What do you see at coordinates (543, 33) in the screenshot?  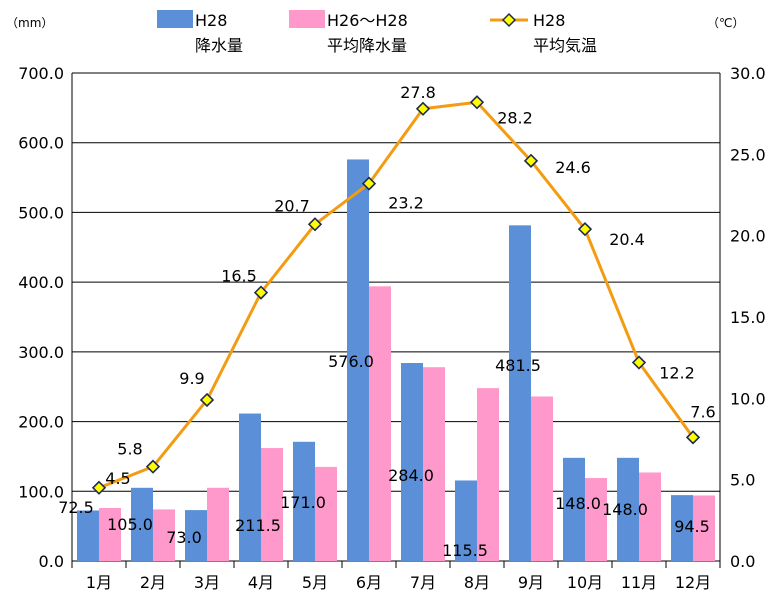 I see `legend-item-temp: H28 平均気温` at bounding box center [543, 33].